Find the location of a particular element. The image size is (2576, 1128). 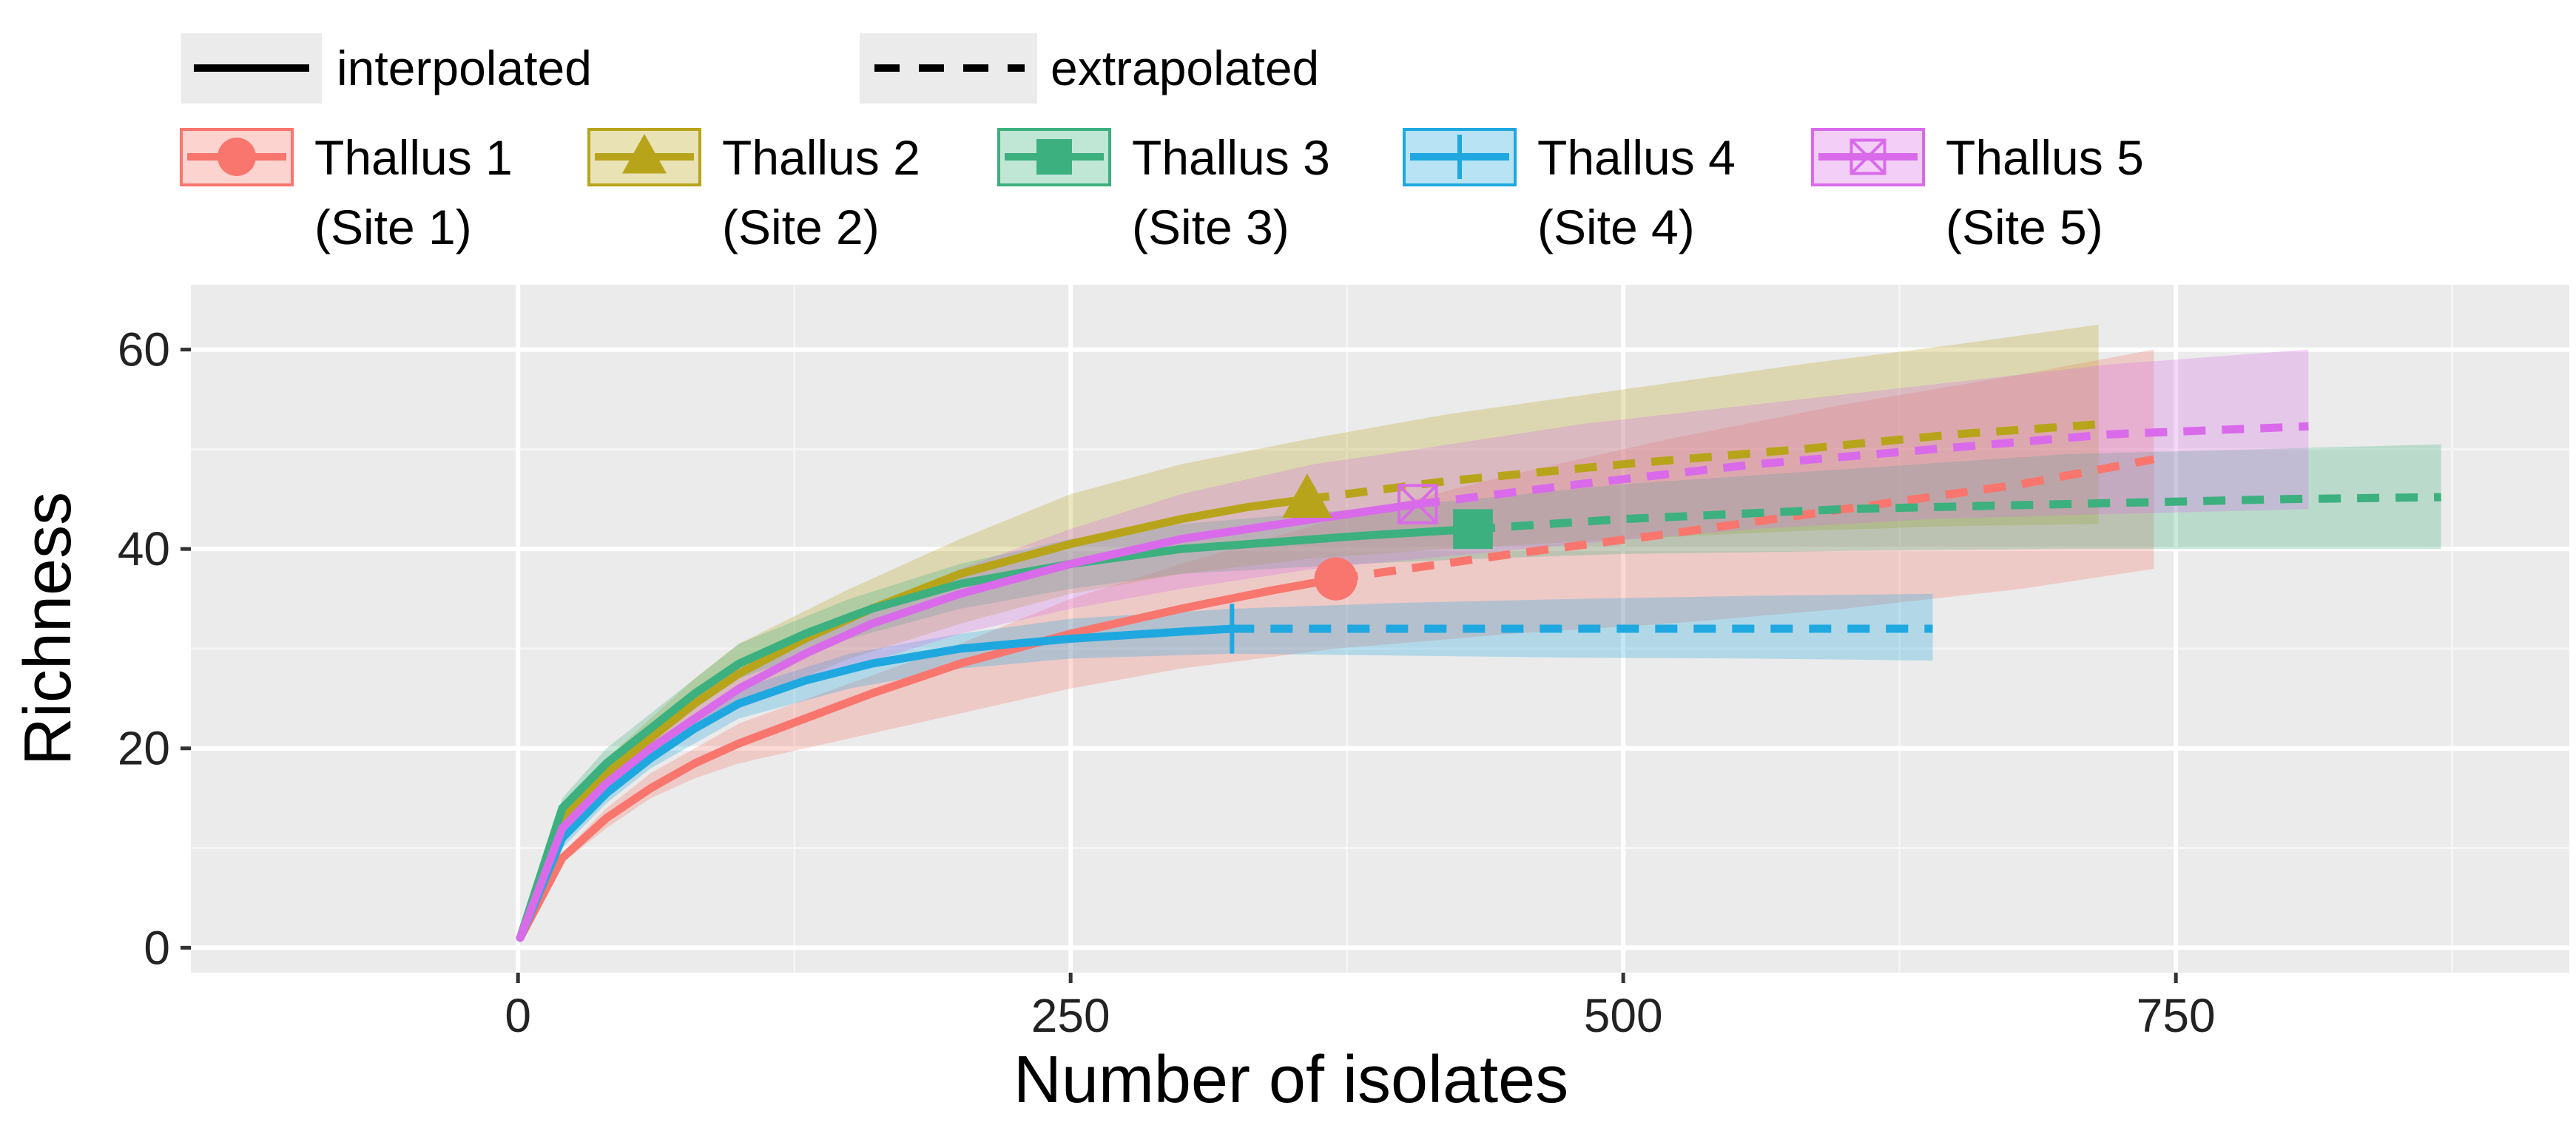

x-axis-title: Number of isolates is located at coordinates (1291, 1080).